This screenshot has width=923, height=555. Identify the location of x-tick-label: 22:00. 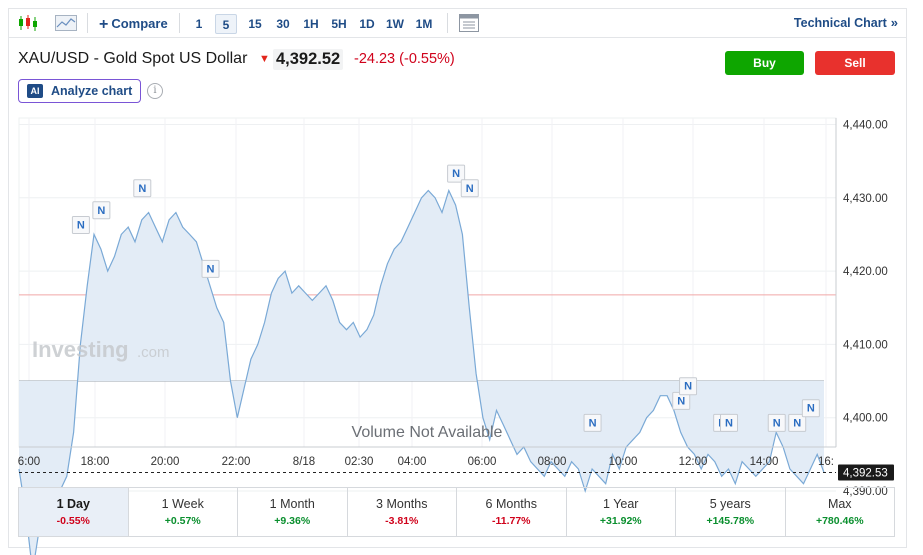
(236, 462).